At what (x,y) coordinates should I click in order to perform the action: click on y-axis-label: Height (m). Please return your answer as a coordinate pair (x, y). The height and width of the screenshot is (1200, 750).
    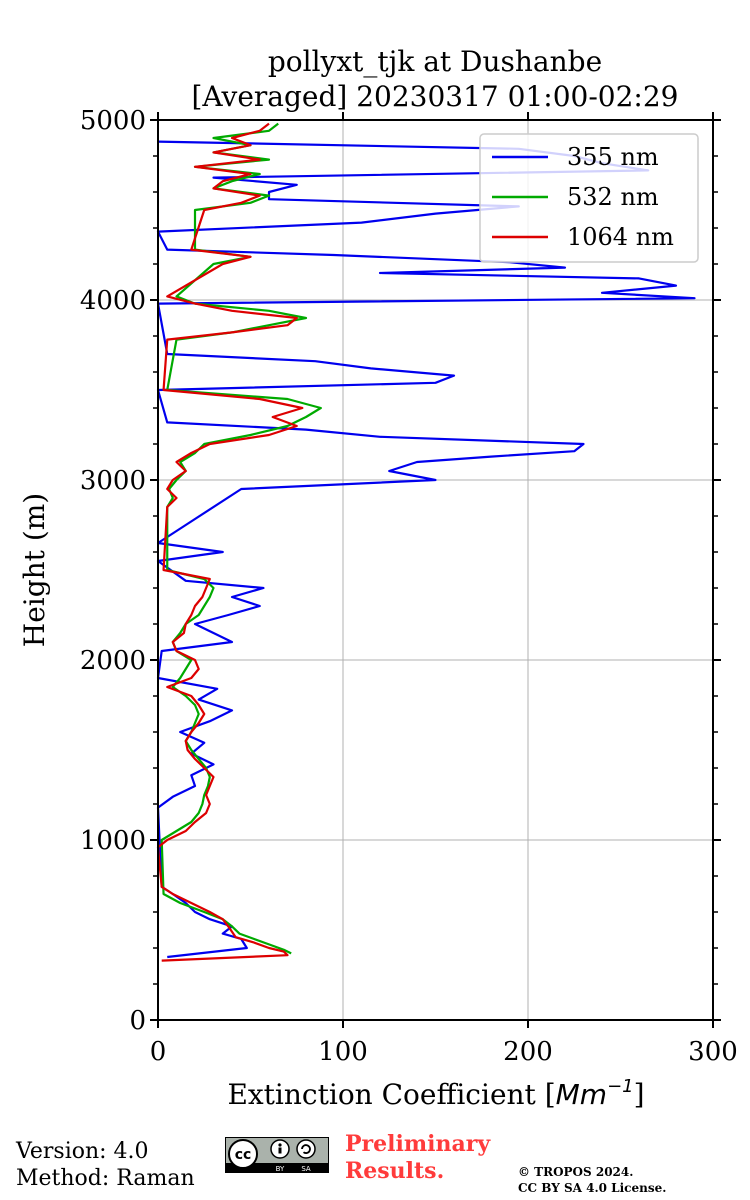
    Looking at the image, I should click on (34, 570).